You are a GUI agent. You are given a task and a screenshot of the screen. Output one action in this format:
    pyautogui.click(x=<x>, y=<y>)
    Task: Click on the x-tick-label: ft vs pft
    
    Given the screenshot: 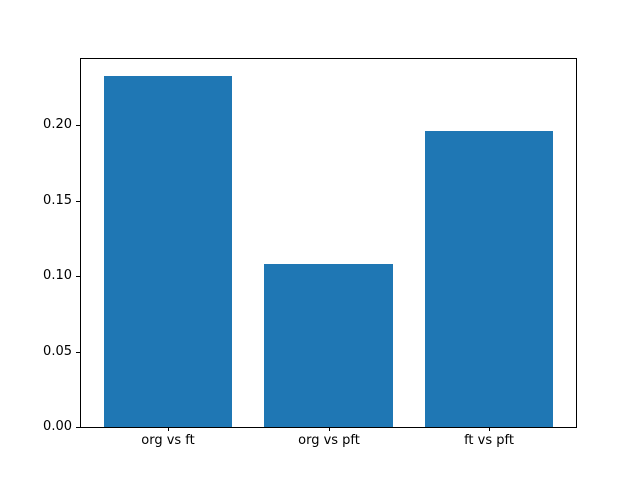 What is the action you would take?
    pyautogui.click(x=489, y=440)
    